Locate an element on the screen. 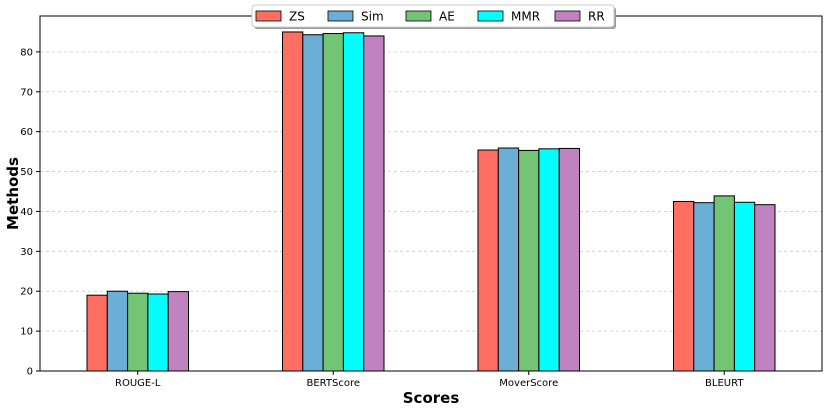  bar-rr-bertscore is located at coordinates (374, 203).